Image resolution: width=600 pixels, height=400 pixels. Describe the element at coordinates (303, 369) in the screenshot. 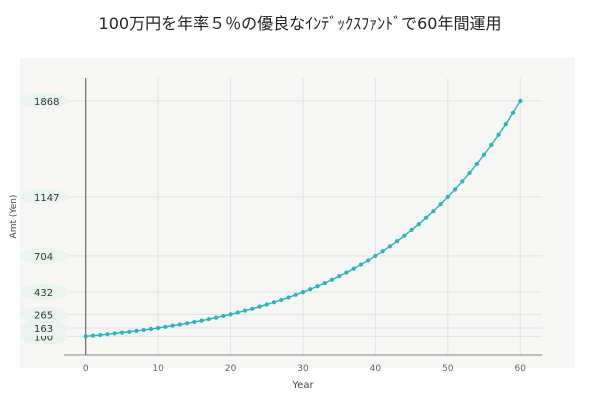

I see `x-tick-label: 30` at that location.